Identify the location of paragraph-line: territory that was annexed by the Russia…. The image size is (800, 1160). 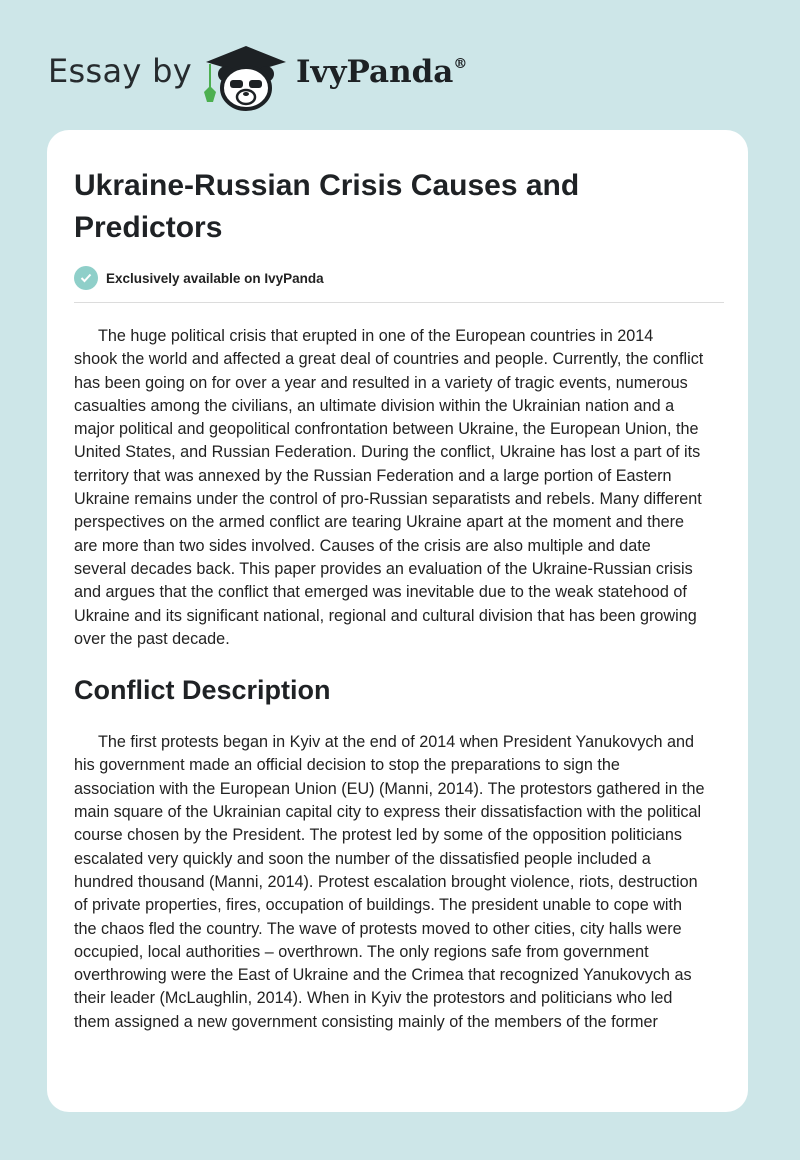
(373, 475).